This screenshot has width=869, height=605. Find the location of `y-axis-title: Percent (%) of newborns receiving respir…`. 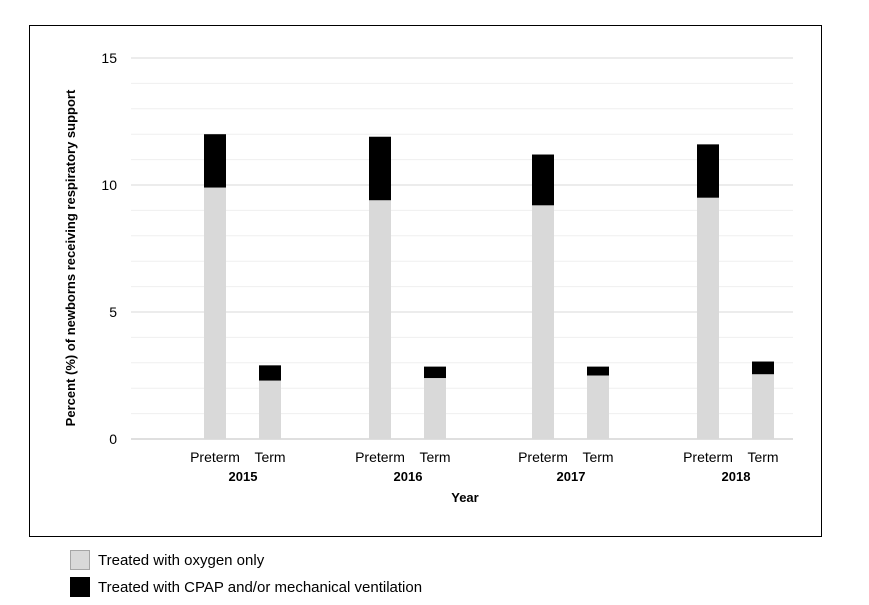

y-axis-title: Percent (%) of newborns receiving respir… is located at coordinates (70, 257).